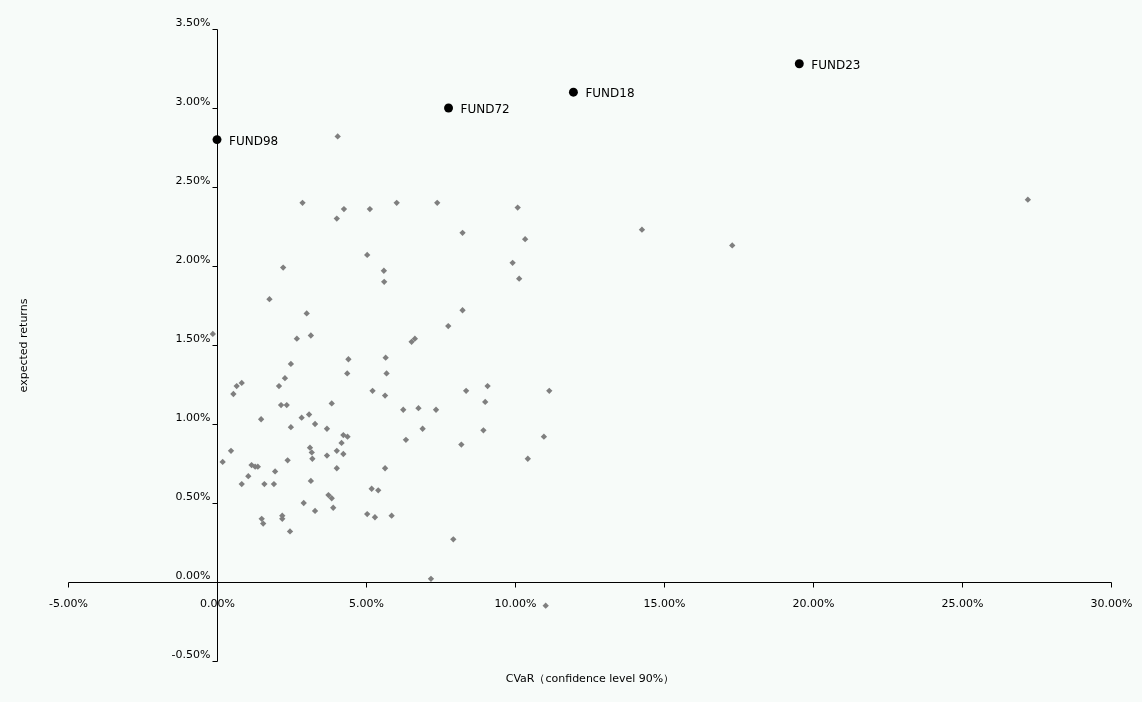  What do you see at coordinates (193, 575) in the screenshot?
I see `y-tick-label: 0.00%` at bounding box center [193, 575].